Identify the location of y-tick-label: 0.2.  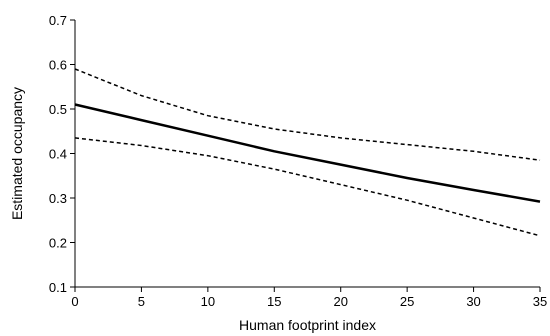
(58, 243).